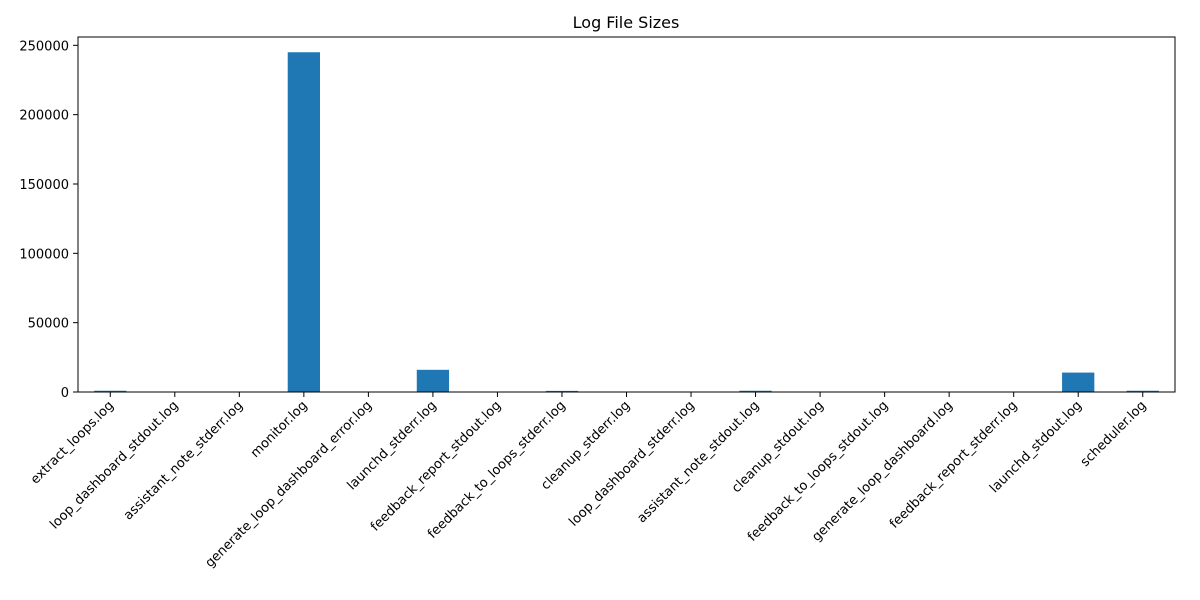  I want to click on x-tick-label: feedback_to_loops_stderr.log, so click(497, 470).